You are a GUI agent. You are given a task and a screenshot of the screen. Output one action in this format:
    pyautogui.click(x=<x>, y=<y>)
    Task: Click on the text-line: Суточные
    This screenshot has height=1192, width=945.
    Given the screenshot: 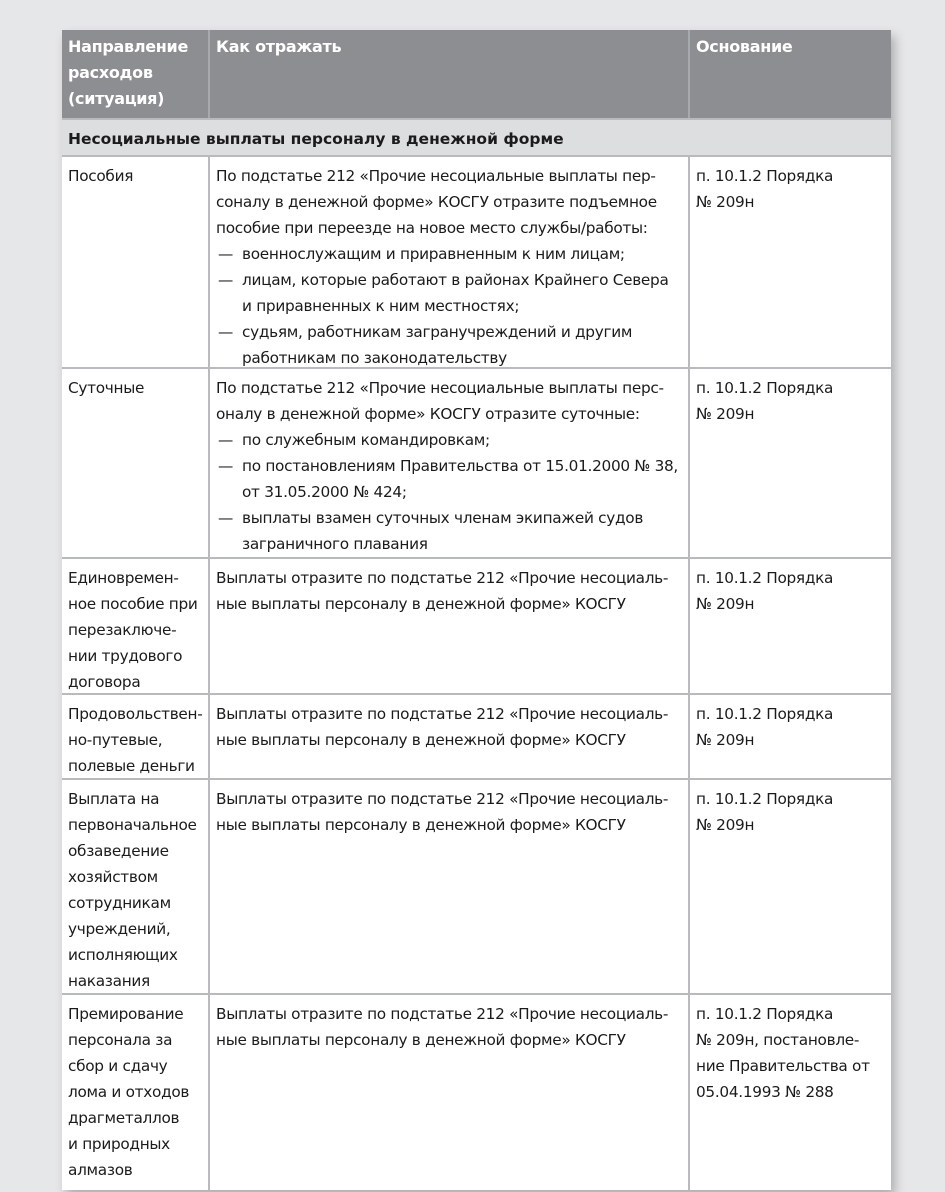 What is the action you would take?
    pyautogui.click(x=106, y=388)
    